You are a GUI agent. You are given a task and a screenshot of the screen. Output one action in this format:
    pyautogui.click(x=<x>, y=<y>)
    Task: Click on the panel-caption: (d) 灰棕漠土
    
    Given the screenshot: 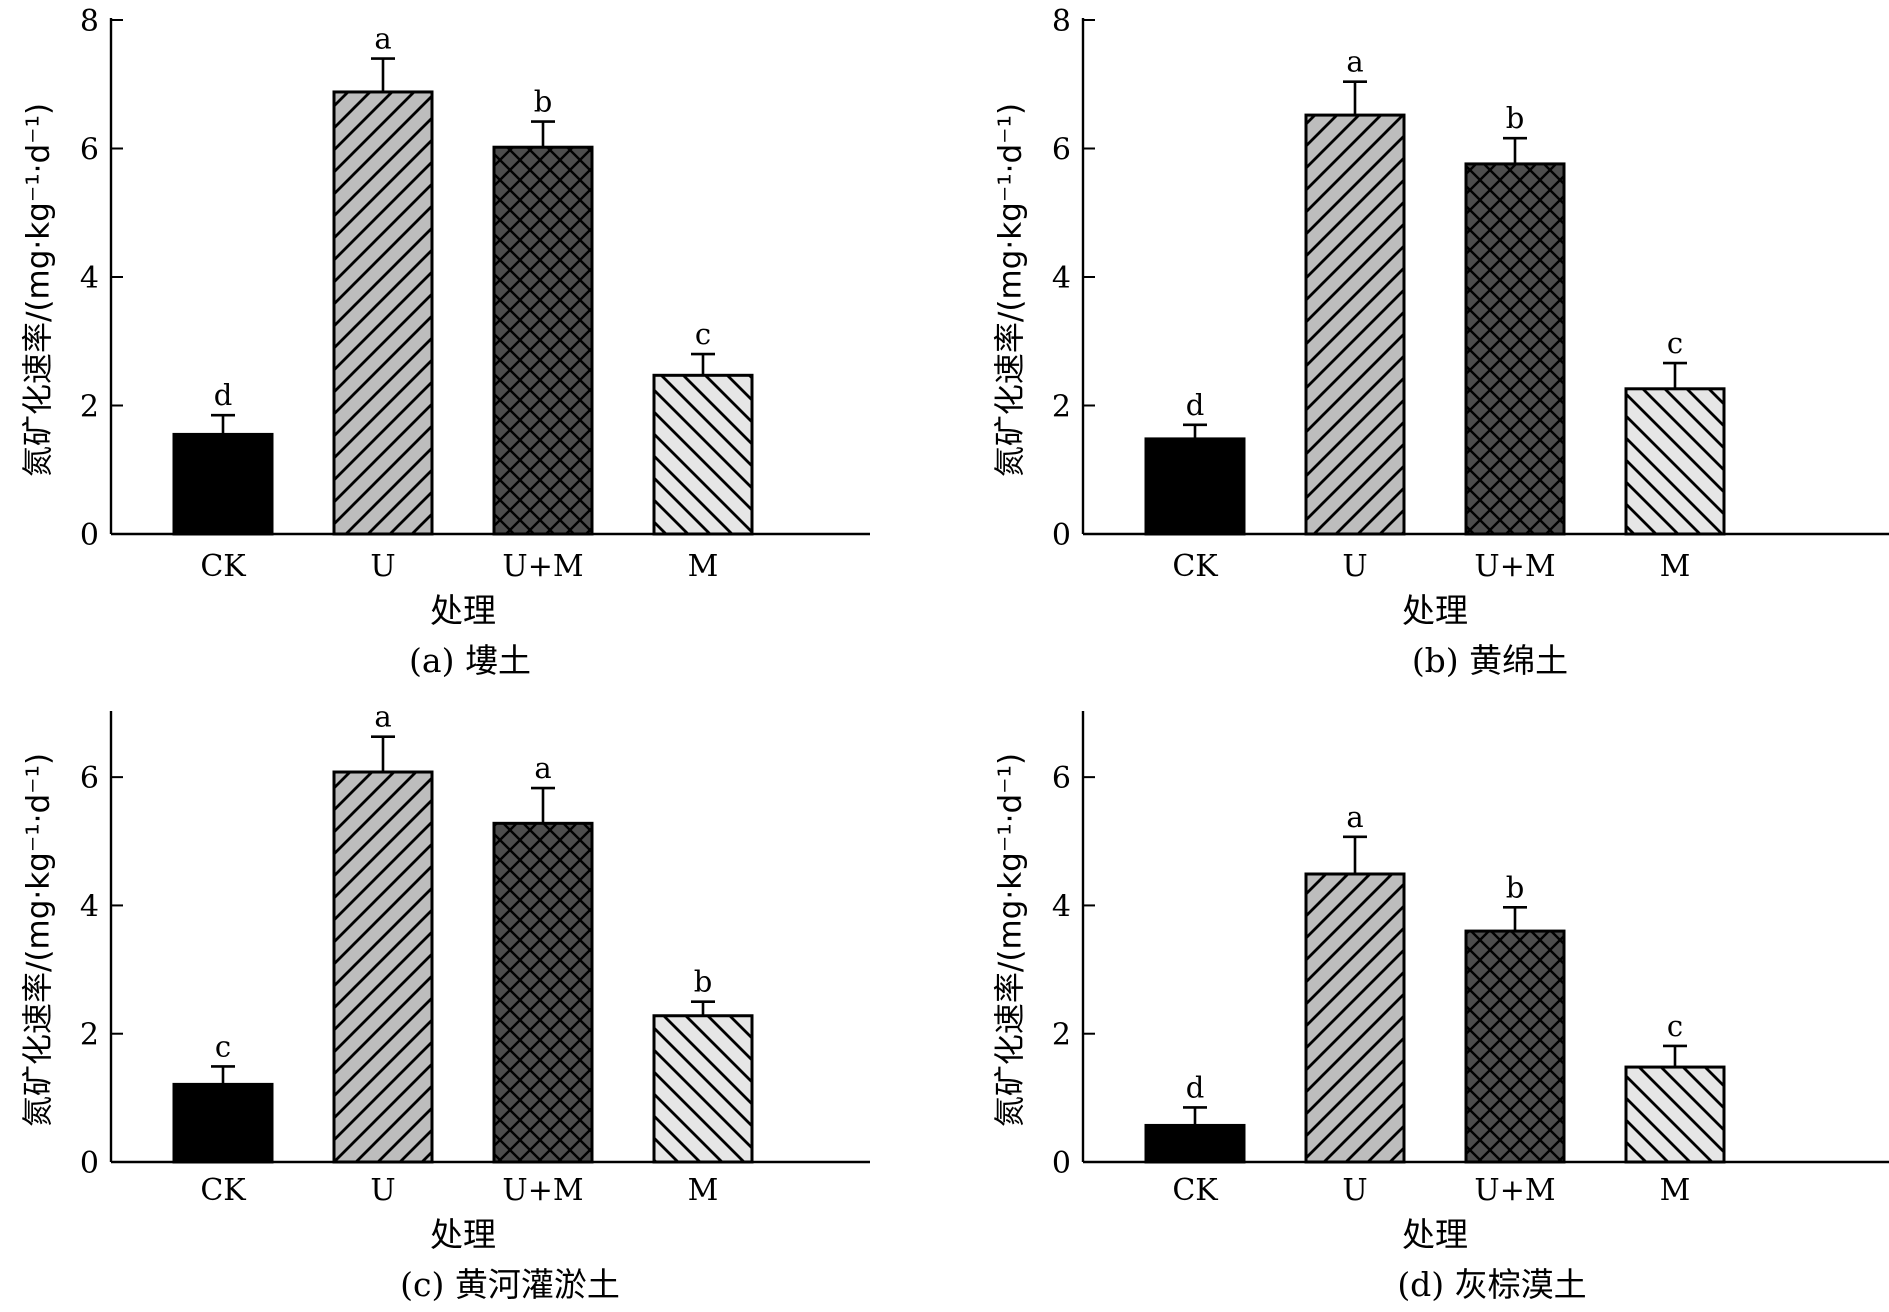 What is the action you would take?
    pyautogui.click(x=1491, y=1284)
    